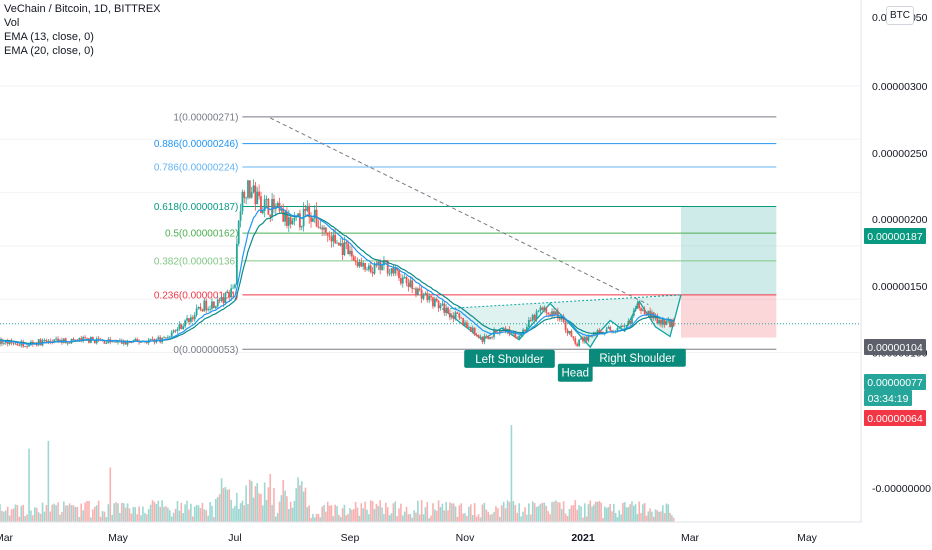 This screenshot has height=550, width=932. What do you see at coordinates (49, 51) in the screenshot?
I see `ema20-indicator-label: EMA (20, close, 0)` at bounding box center [49, 51].